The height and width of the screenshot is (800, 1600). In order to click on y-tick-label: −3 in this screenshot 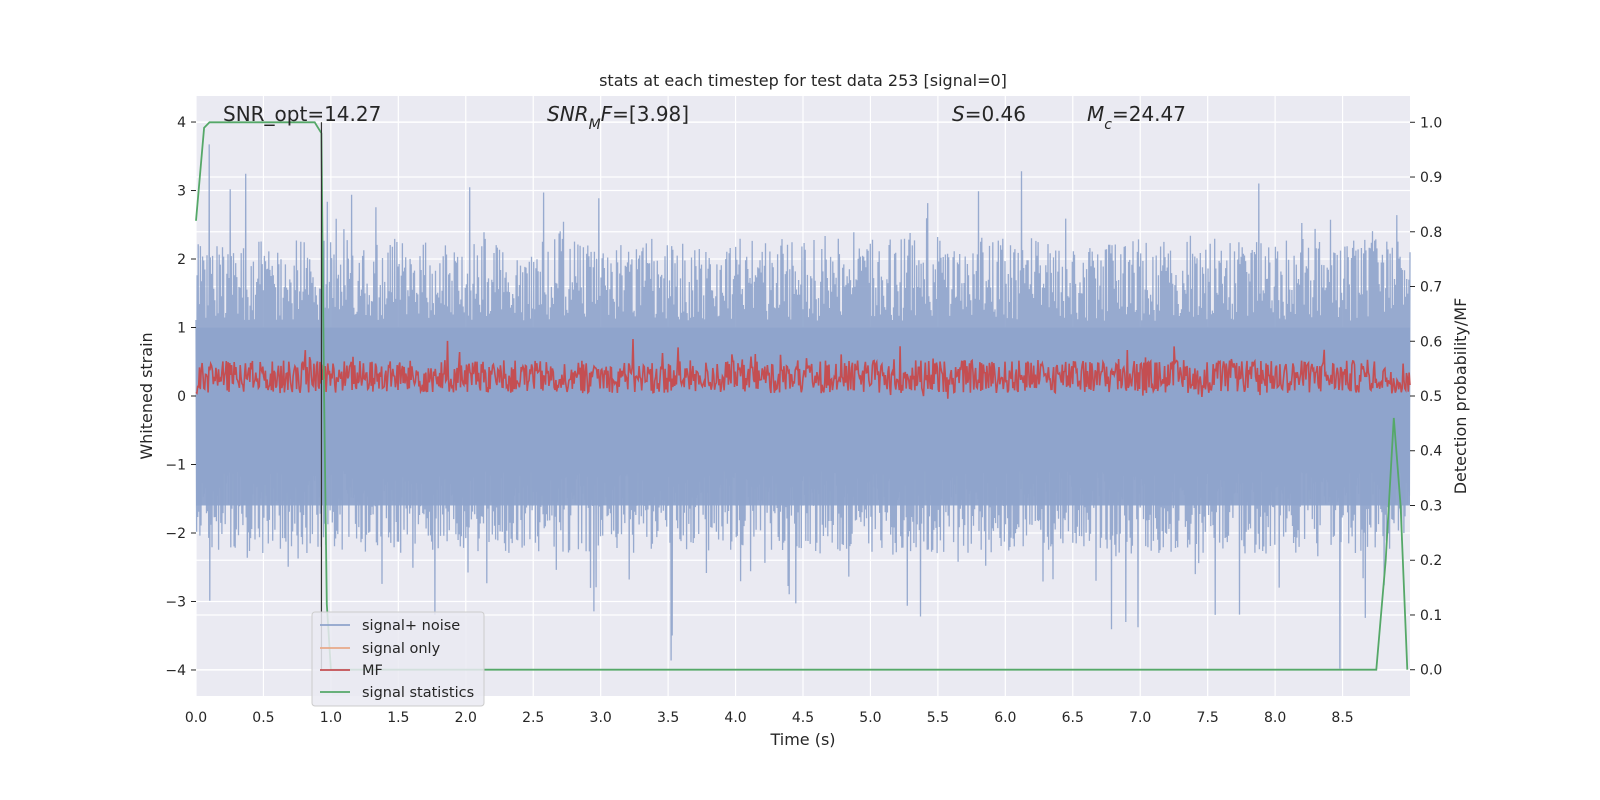, I will do `click(175, 602)`.